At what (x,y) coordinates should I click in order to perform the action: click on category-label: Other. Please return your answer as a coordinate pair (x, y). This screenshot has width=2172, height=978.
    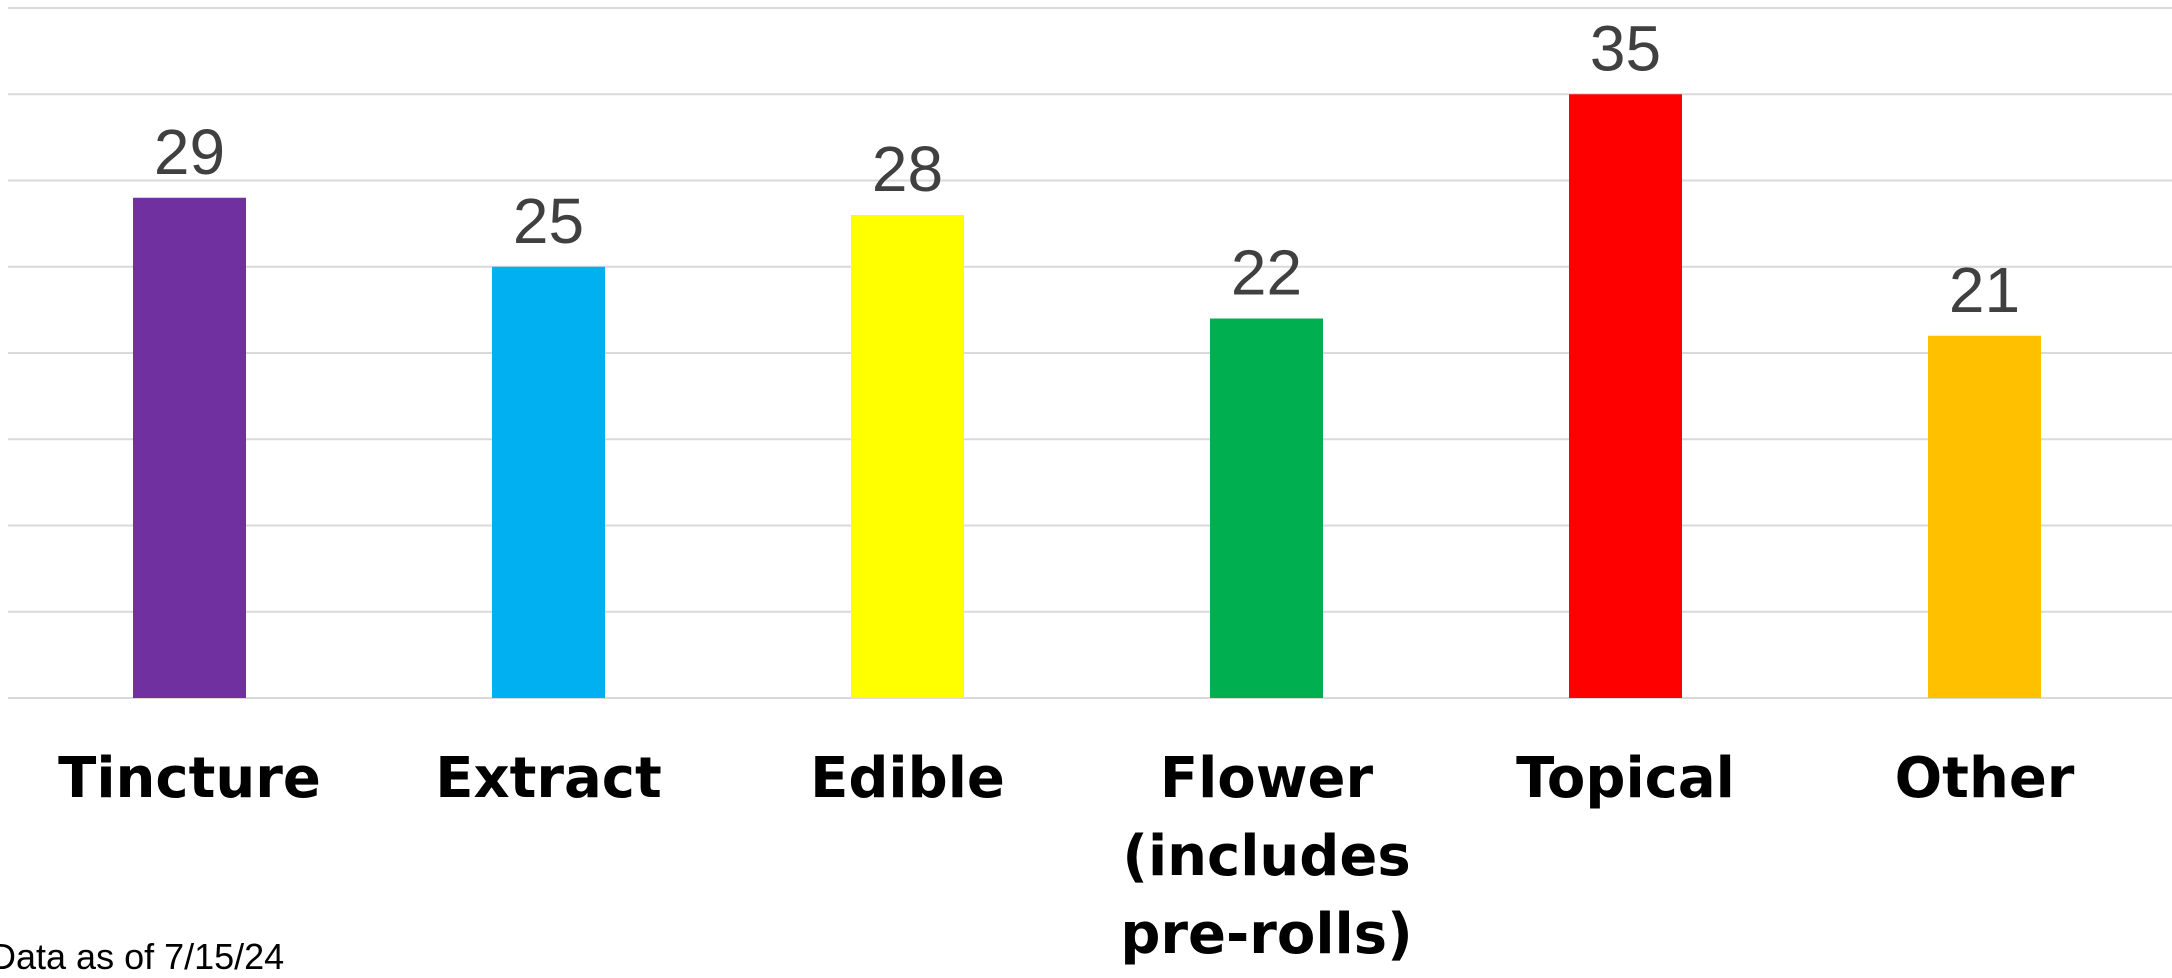
    Looking at the image, I should click on (1985, 778).